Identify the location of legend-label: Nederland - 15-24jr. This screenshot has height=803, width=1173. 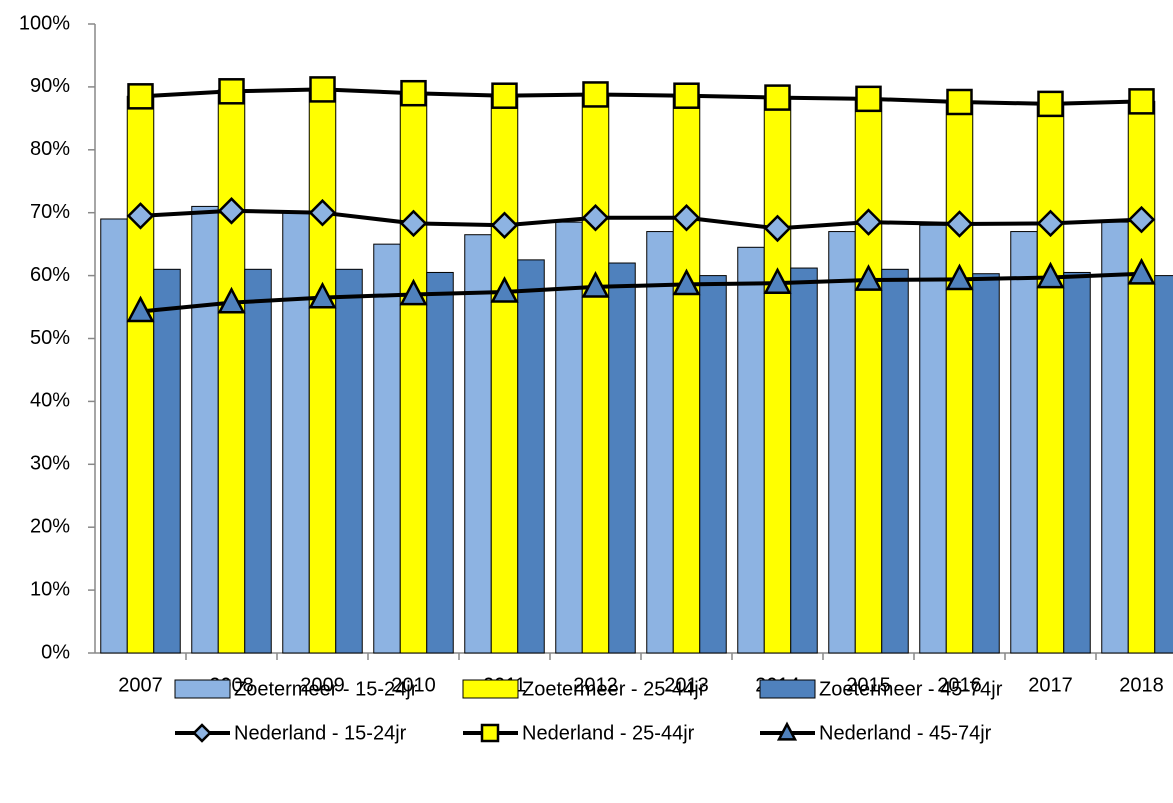
(320, 733).